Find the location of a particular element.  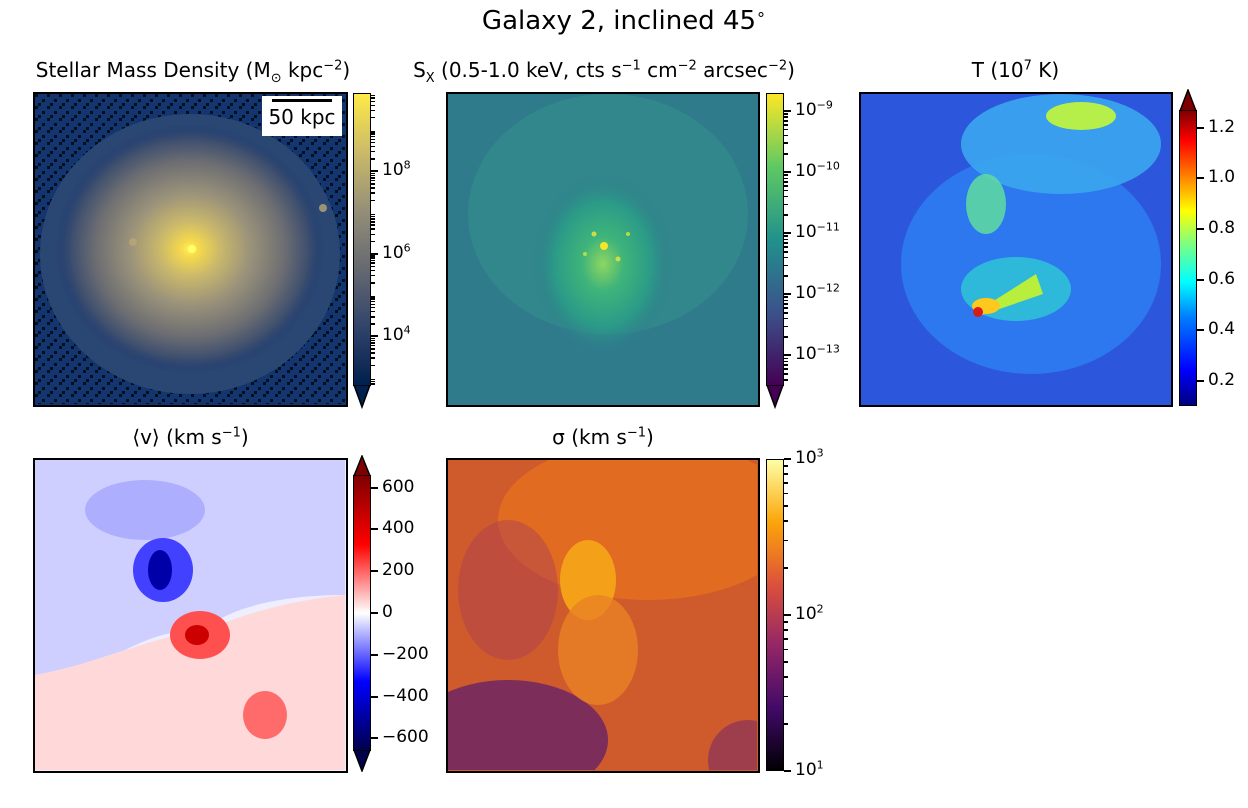

velocity-map is located at coordinates (190, 615).